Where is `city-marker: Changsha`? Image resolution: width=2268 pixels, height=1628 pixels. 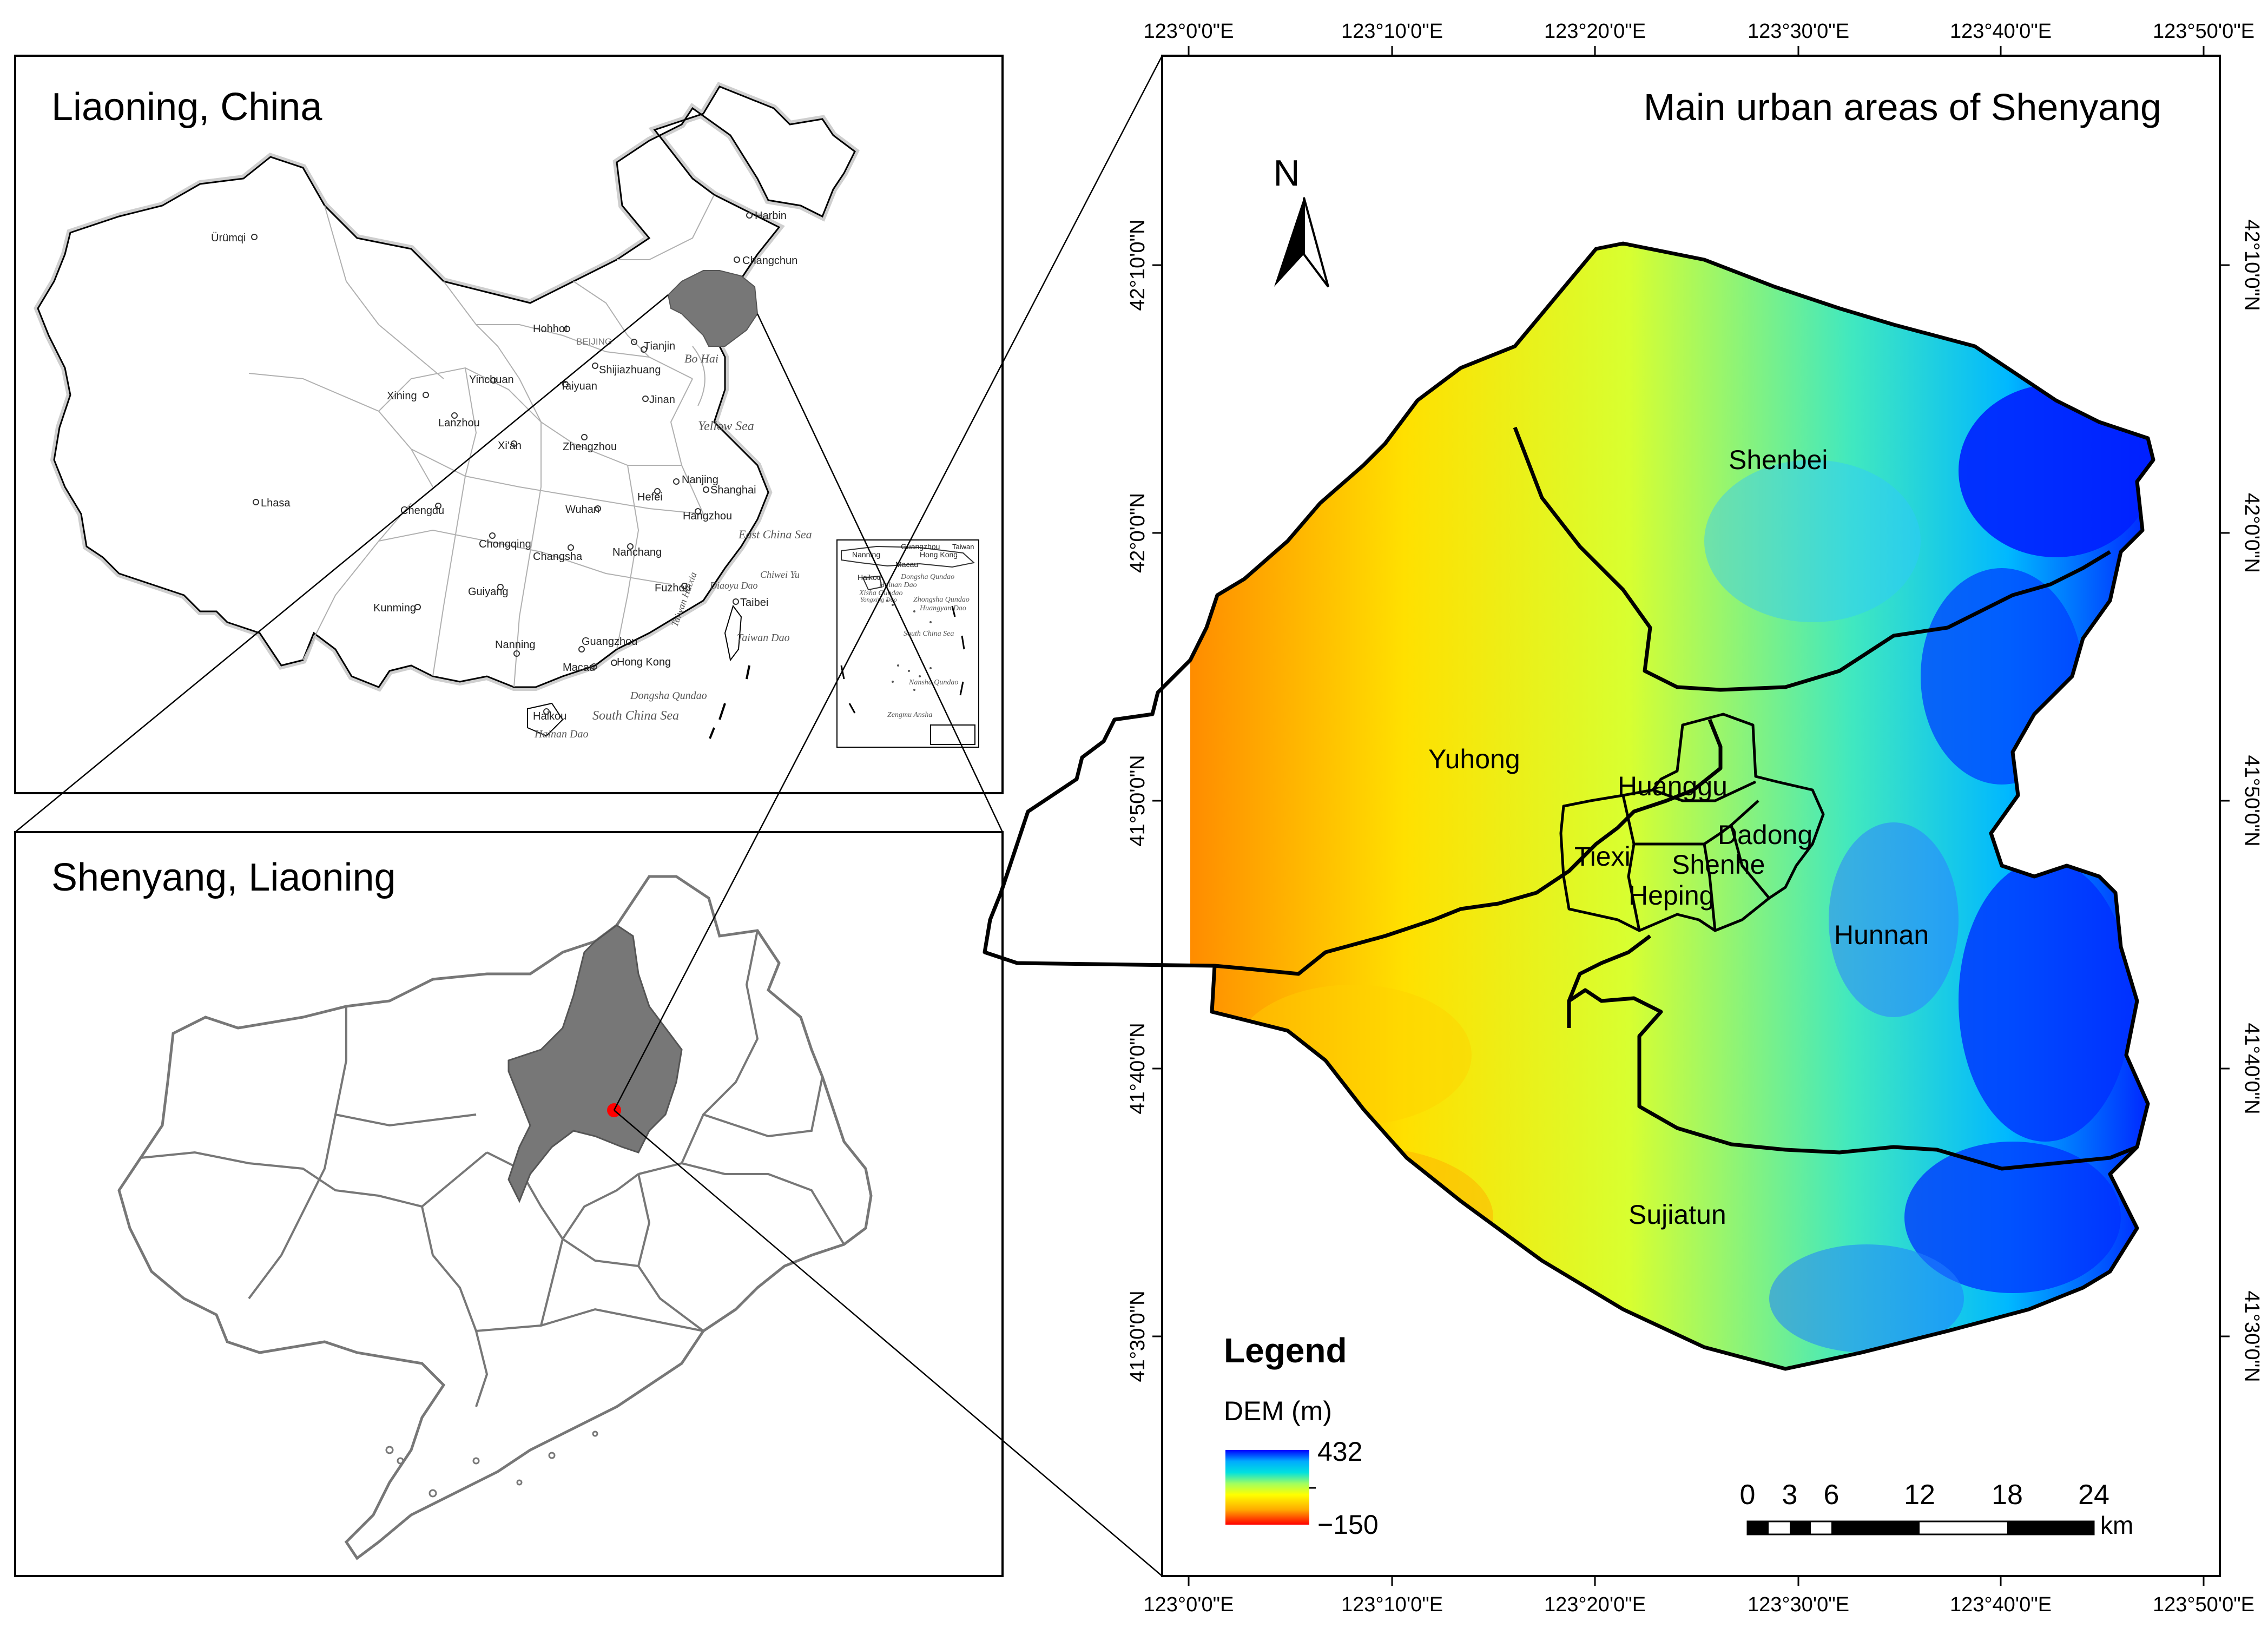 city-marker: Changsha is located at coordinates (558, 553).